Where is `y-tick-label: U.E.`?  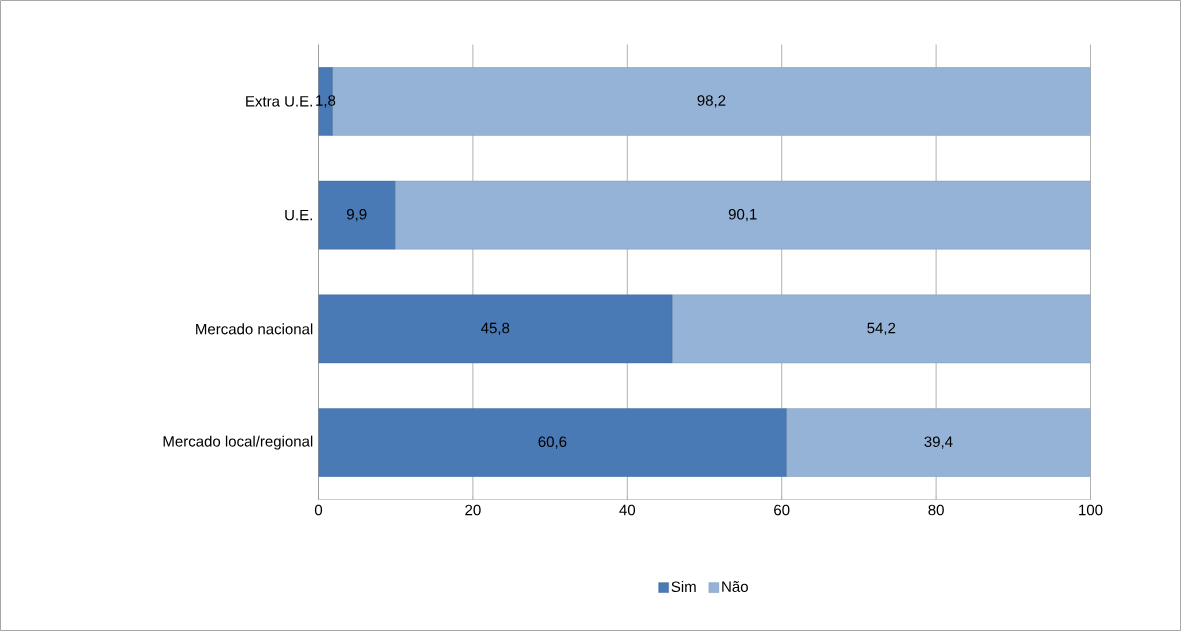 y-tick-label: U.E. is located at coordinates (298, 215).